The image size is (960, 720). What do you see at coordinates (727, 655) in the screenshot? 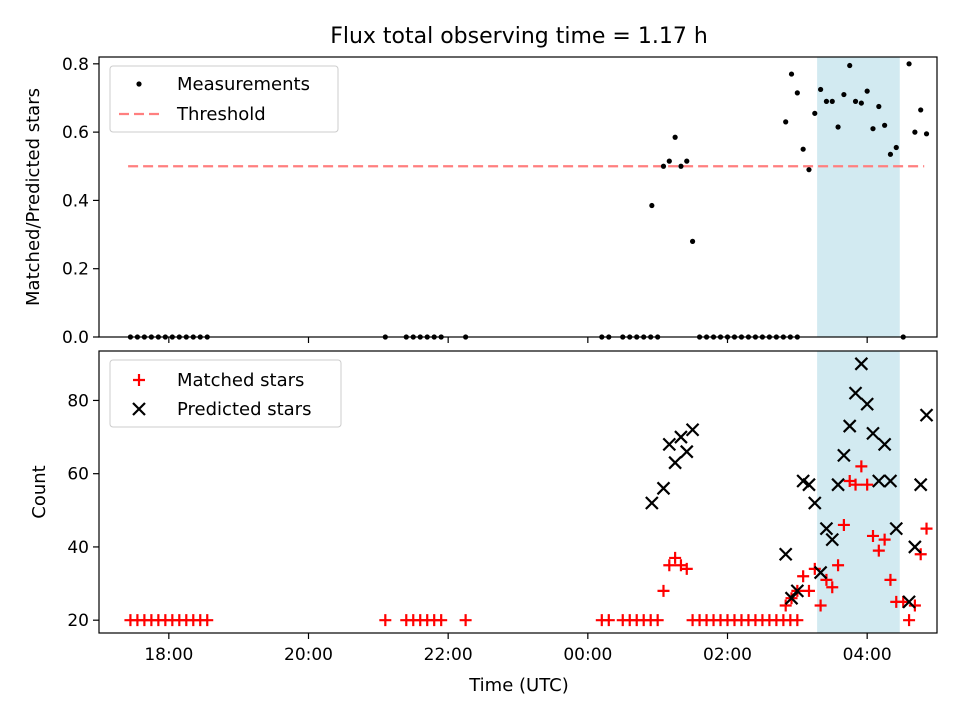
I see `x-tick-label: 02:00` at bounding box center [727, 655].